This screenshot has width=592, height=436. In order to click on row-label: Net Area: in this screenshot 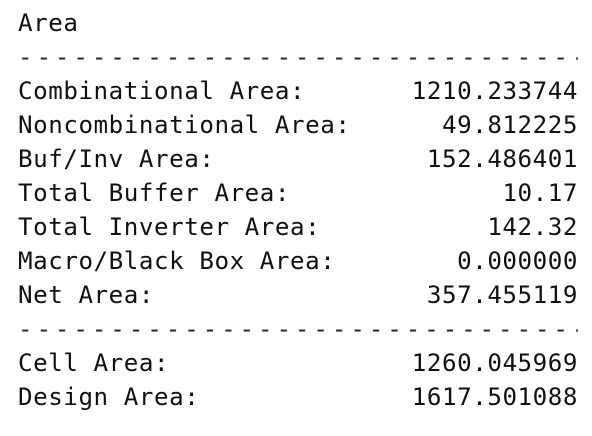, I will do `click(86, 295)`.